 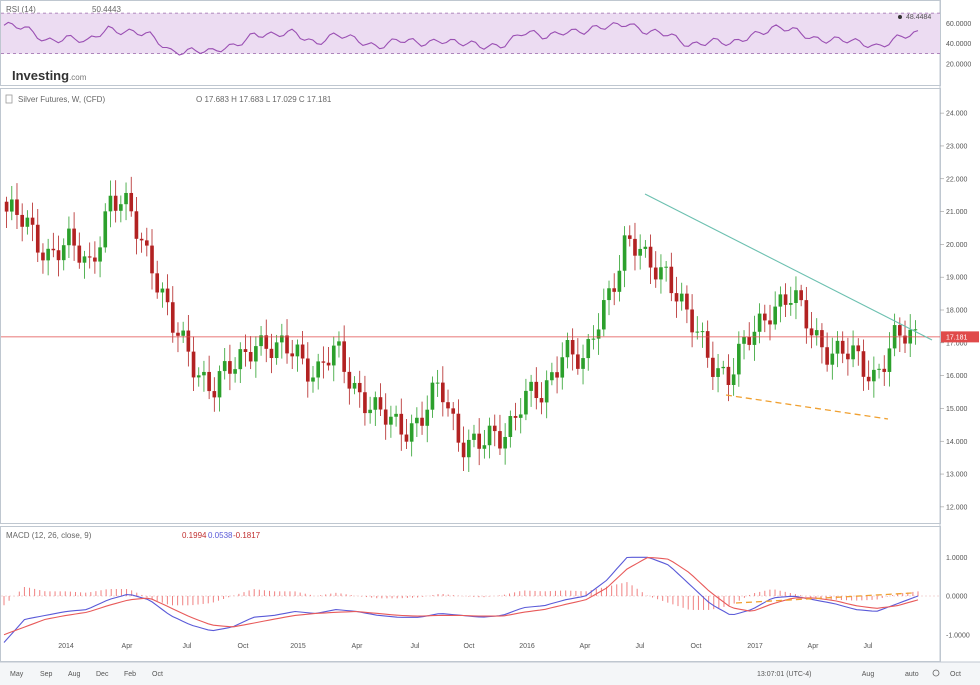 What do you see at coordinates (957, 475) in the screenshot?
I see `price-tick-label: 13.000` at bounding box center [957, 475].